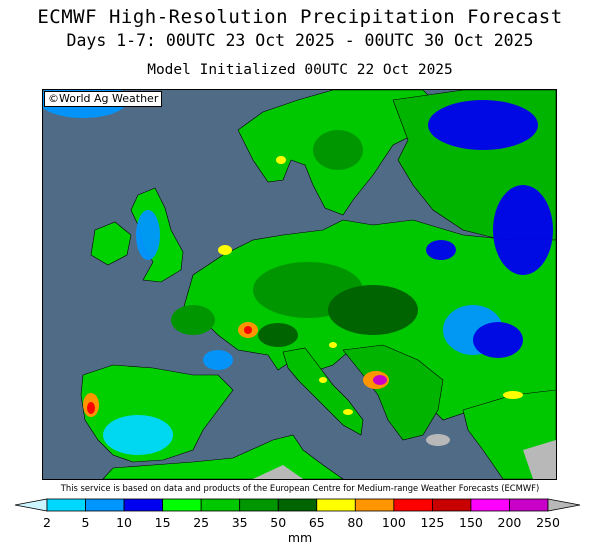  What do you see at coordinates (85, 522) in the screenshot?
I see `colorbar-tick-label: 5` at bounding box center [85, 522].